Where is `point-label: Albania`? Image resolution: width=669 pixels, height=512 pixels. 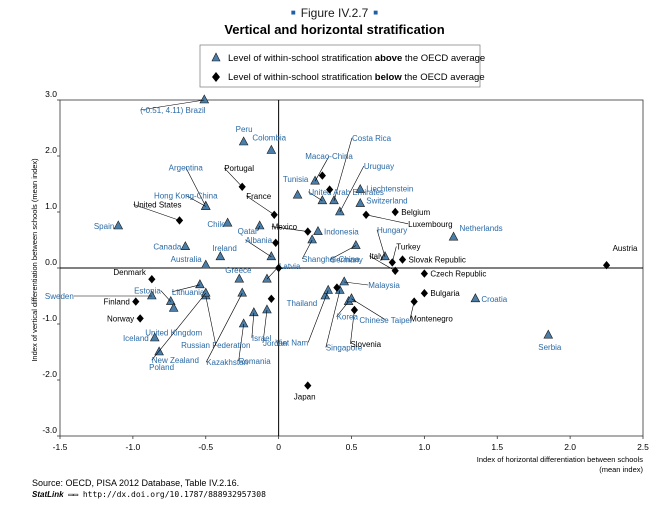
point-label: Albania is located at coordinates (258, 240).